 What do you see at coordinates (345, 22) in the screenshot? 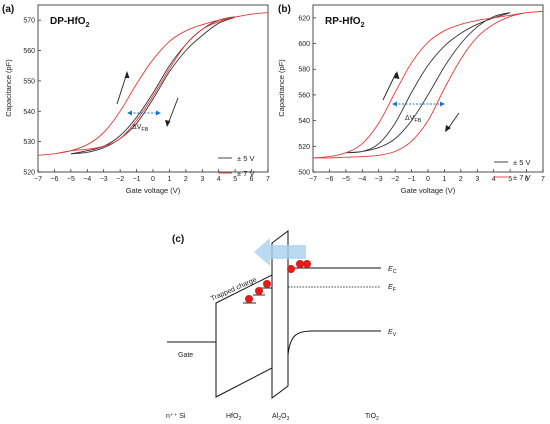
I see `chart-b-title: RP-HfO2` at bounding box center [345, 22].